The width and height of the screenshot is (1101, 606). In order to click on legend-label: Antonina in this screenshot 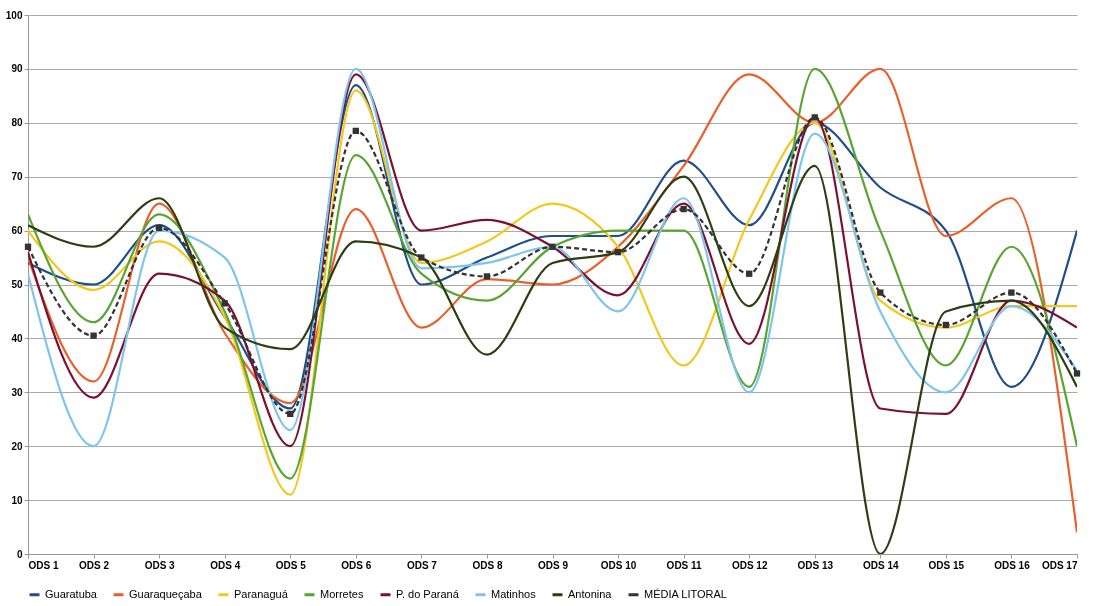, I will do `click(590, 593)`.